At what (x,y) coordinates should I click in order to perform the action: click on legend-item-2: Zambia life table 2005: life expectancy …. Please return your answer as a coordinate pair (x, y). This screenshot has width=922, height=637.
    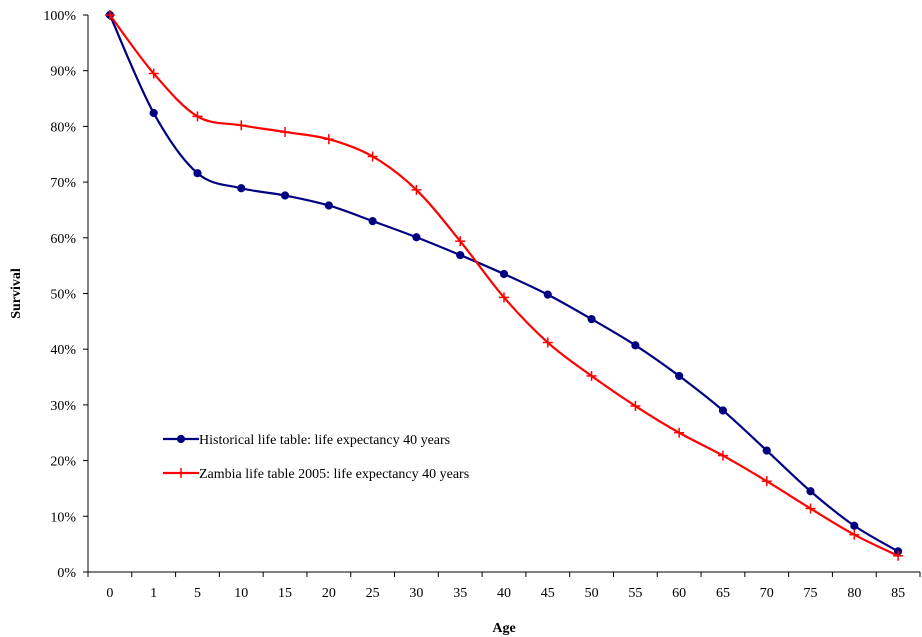
    Looking at the image, I should click on (316, 474).